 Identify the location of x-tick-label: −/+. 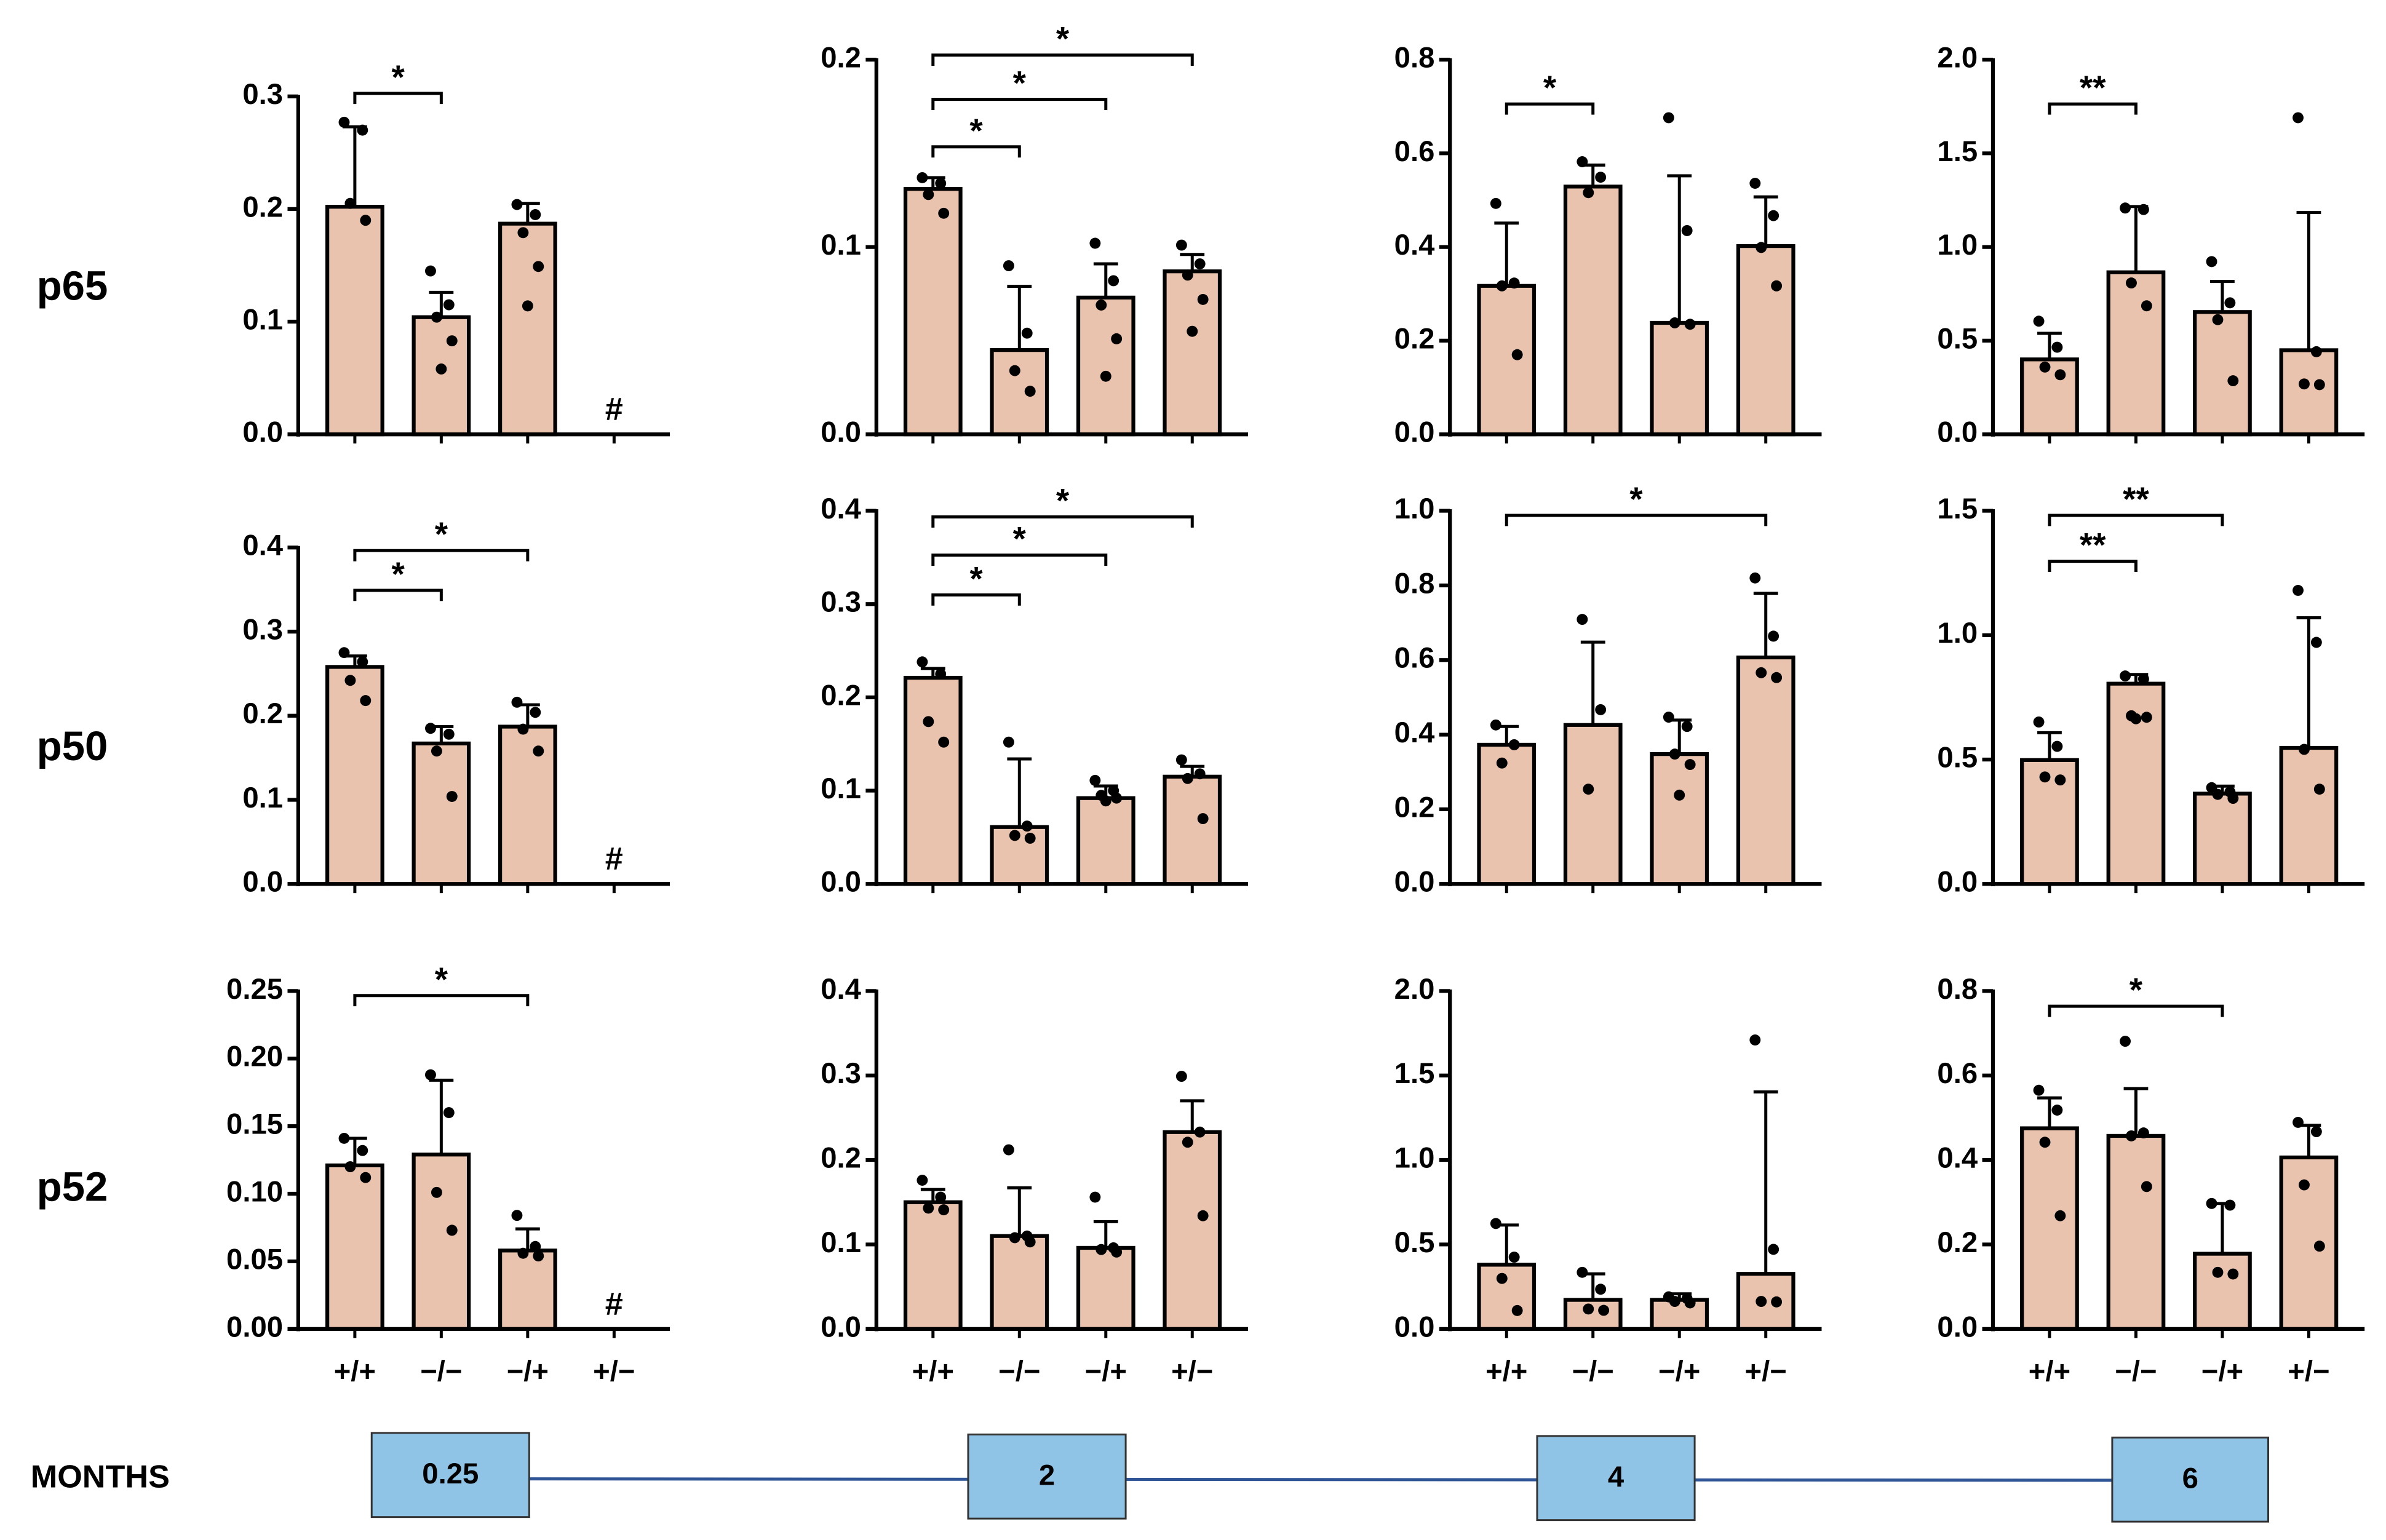
(1679, 1371).